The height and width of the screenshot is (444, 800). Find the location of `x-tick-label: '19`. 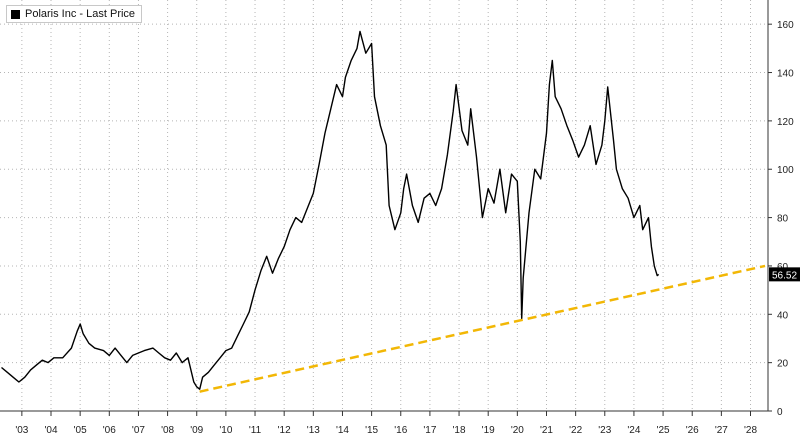

x-tick-label: '19 is located at coordinates (488, 430).